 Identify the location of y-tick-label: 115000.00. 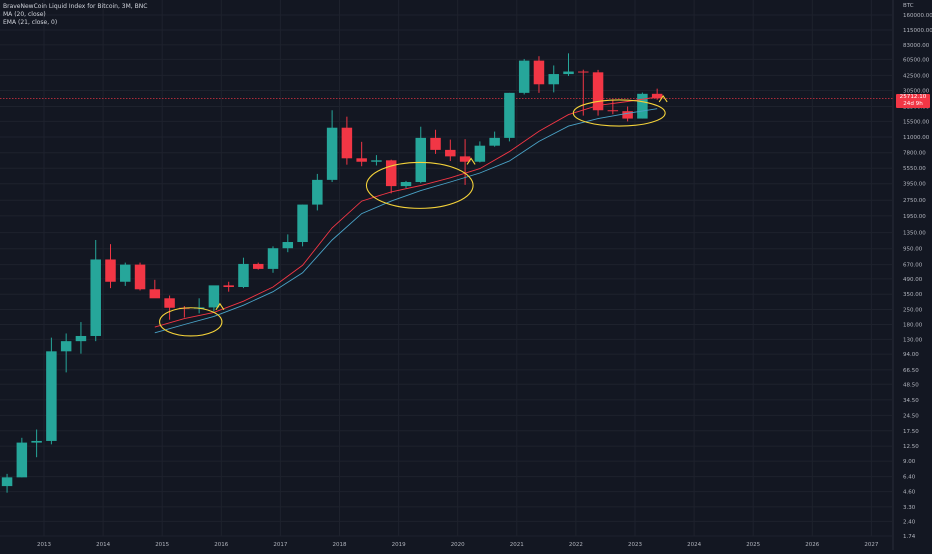
(917, 31).